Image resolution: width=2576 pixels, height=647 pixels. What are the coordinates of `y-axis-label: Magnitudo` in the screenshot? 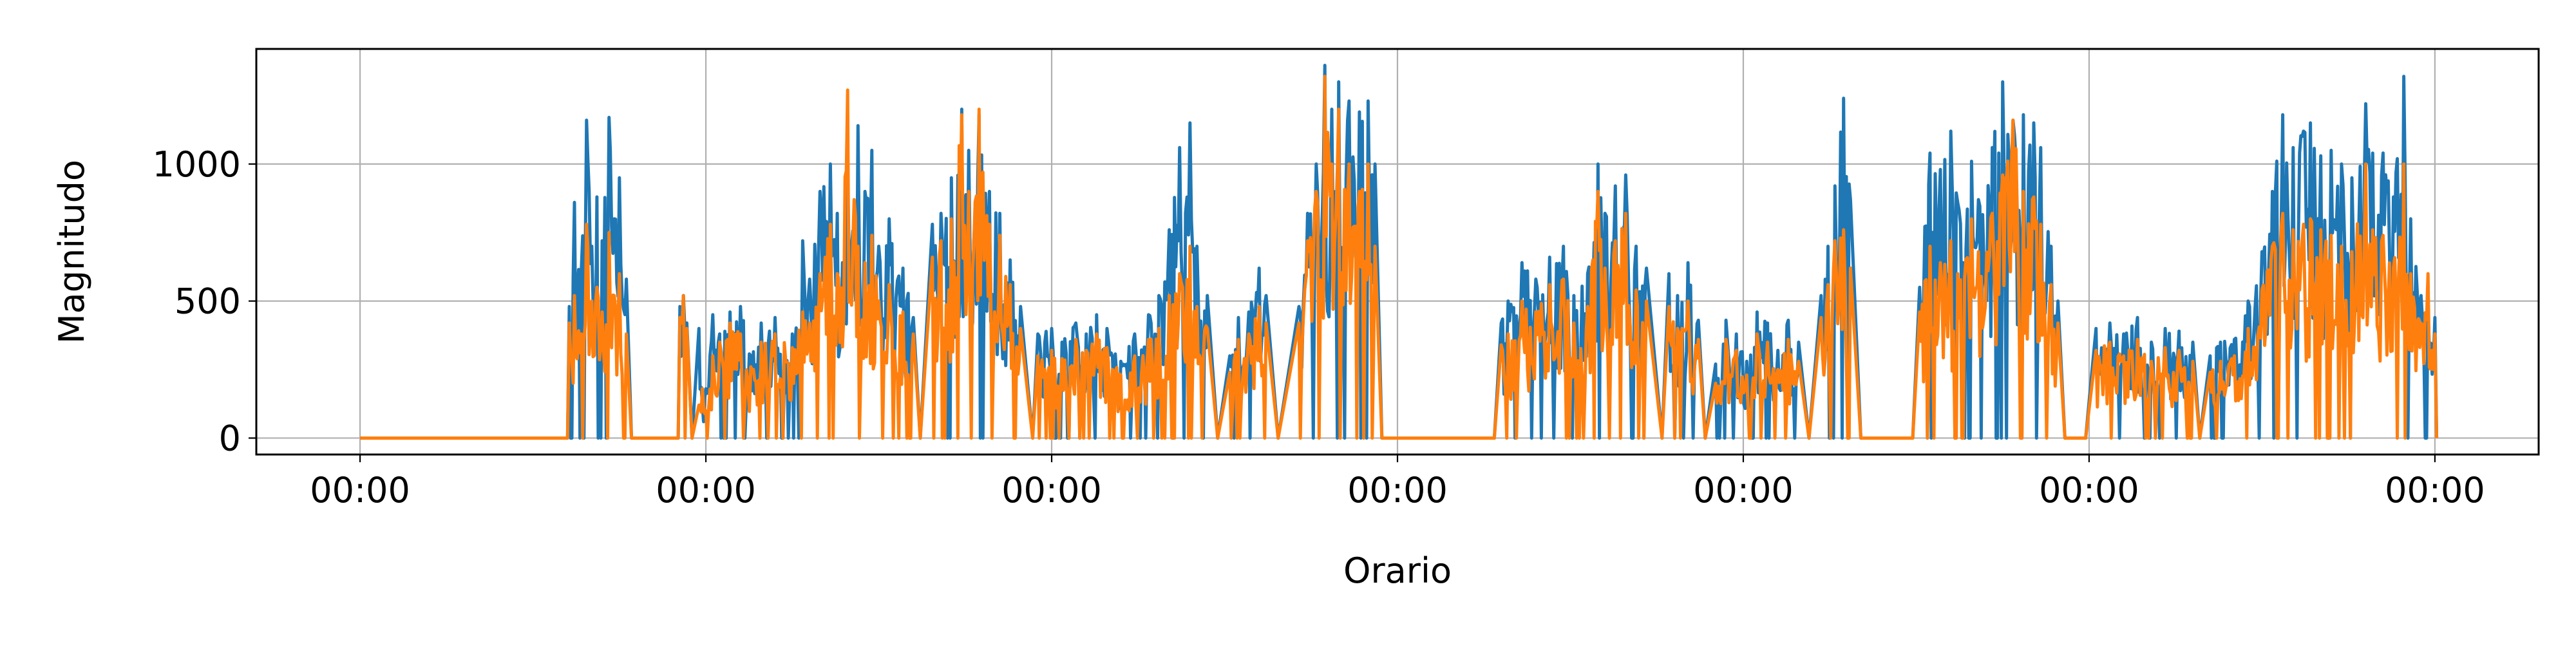 It's located at (72, 252).